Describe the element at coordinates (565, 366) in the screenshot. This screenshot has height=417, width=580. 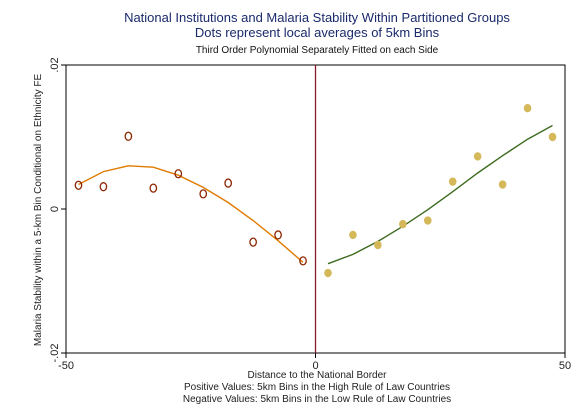
I see `x-tick-label-2: 50` at that location.